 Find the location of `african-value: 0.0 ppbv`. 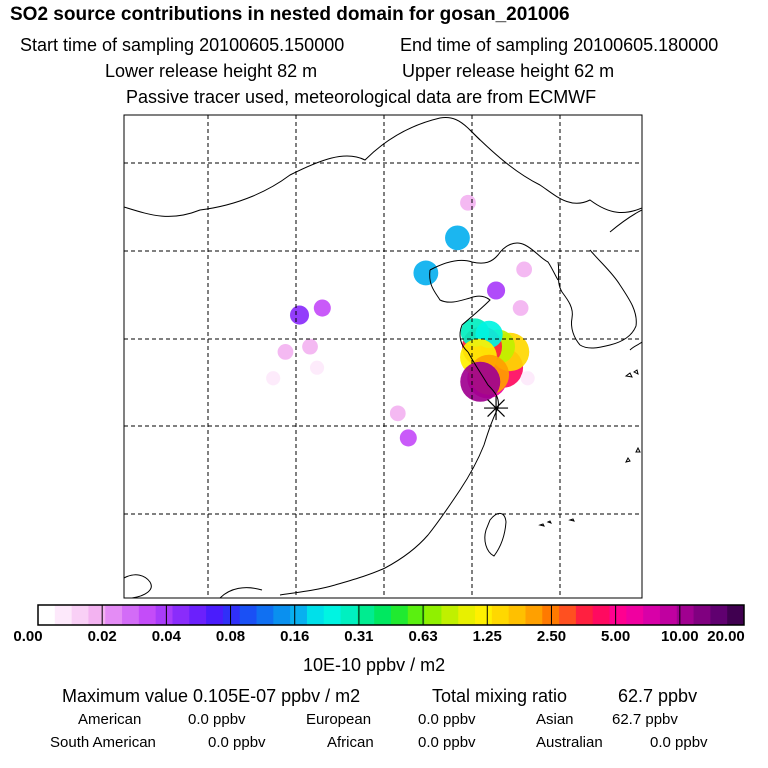

african-value: 0.0 ppbv is located at coordinates (447, 742).